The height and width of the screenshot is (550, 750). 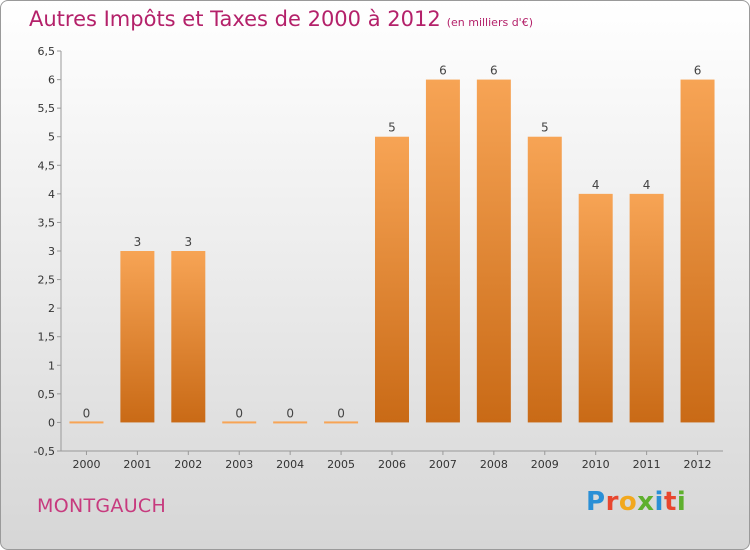 I want to click on chart-title-text: Autres Impôts et Taxes de 2000 à 2012, so click(x=235, y=19).